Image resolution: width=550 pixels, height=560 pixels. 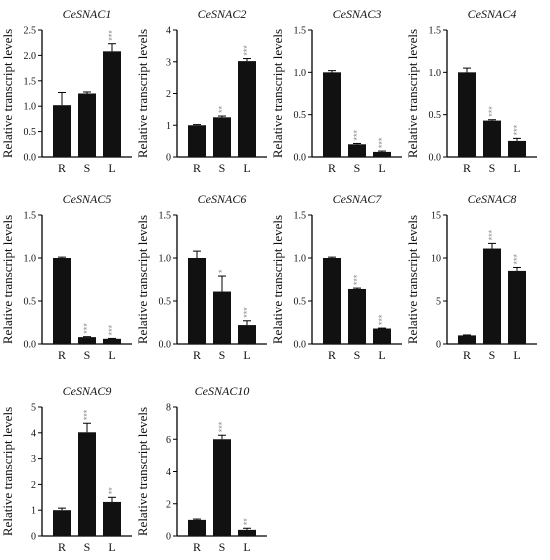 What do you see at coordinates (87, 391) in the screenshot?
I see `chart-title: CeSNAC9` at bounding box center [87, 391].